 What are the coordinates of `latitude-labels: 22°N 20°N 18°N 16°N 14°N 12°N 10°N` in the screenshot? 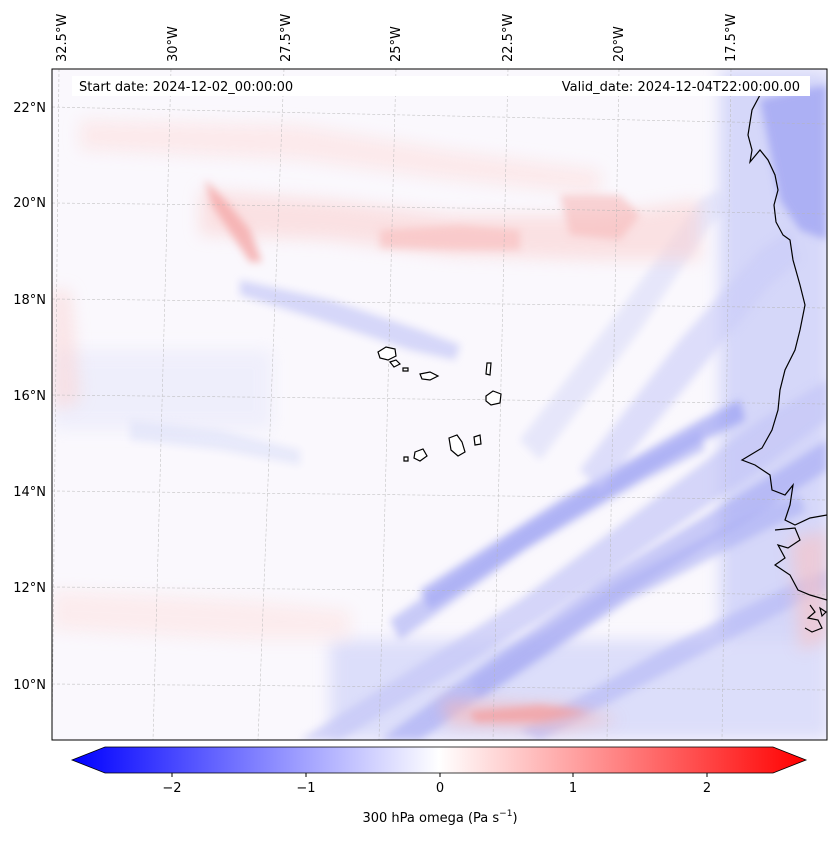 It's located at (29, 397).